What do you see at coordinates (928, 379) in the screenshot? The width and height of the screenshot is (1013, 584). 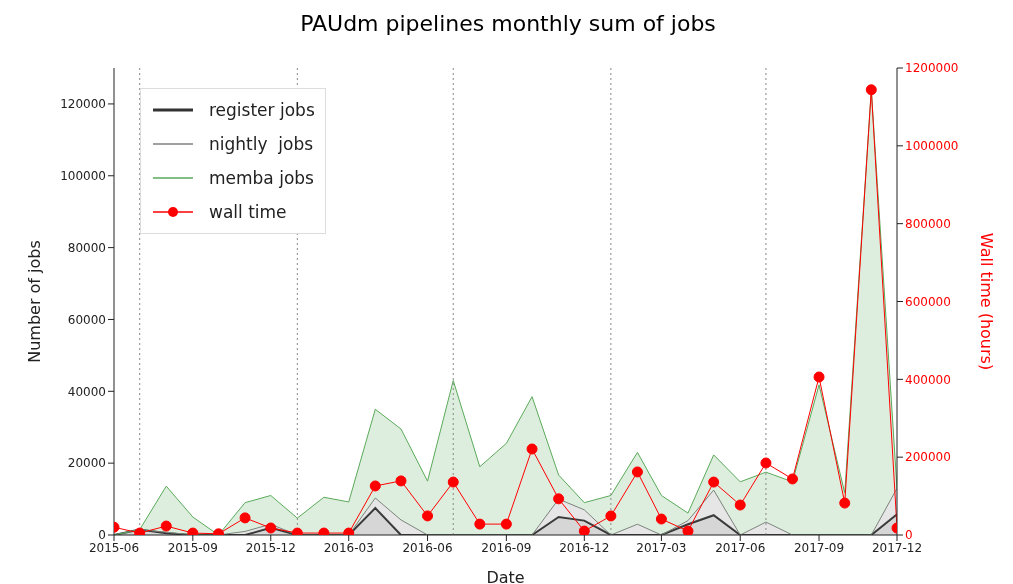 I see `y2-tick-label: 400000` at bounding box center [928, 379].